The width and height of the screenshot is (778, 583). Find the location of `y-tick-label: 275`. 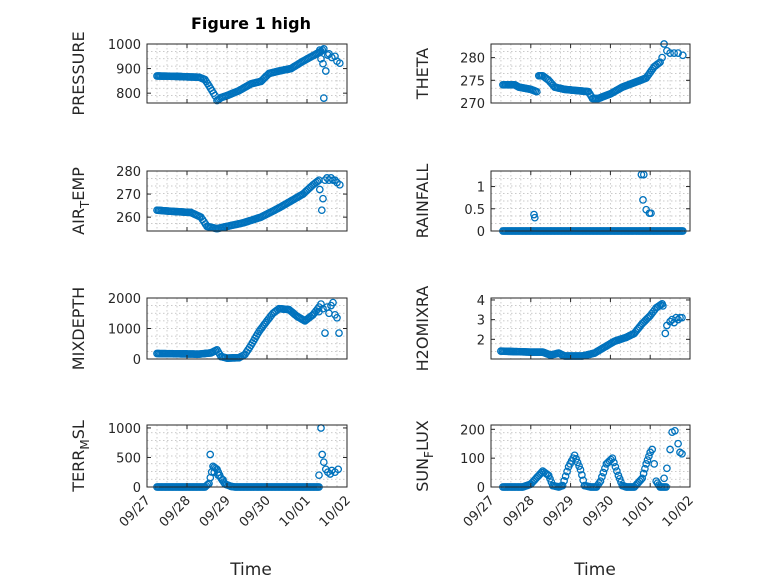

y-tick-label: 275 is located at coordinates (472, 81).